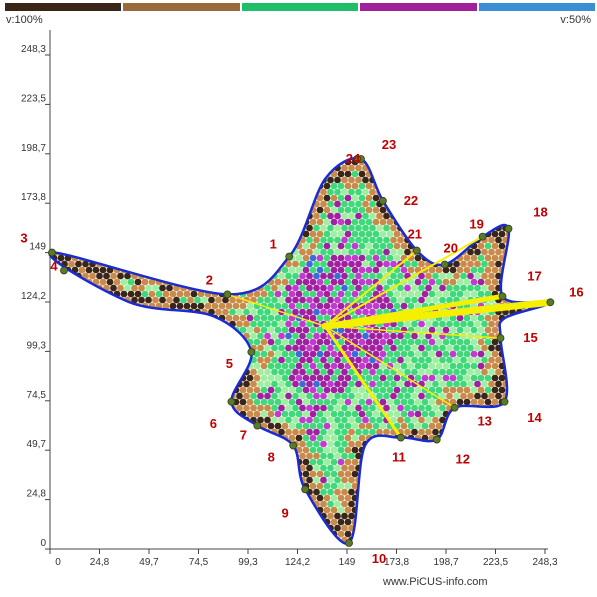 The height and width of the screenshot is (597, 597). Describe the element at coordinates (33, 296) in the screenshot. I see `y-tick-label: 124,2` at that location.